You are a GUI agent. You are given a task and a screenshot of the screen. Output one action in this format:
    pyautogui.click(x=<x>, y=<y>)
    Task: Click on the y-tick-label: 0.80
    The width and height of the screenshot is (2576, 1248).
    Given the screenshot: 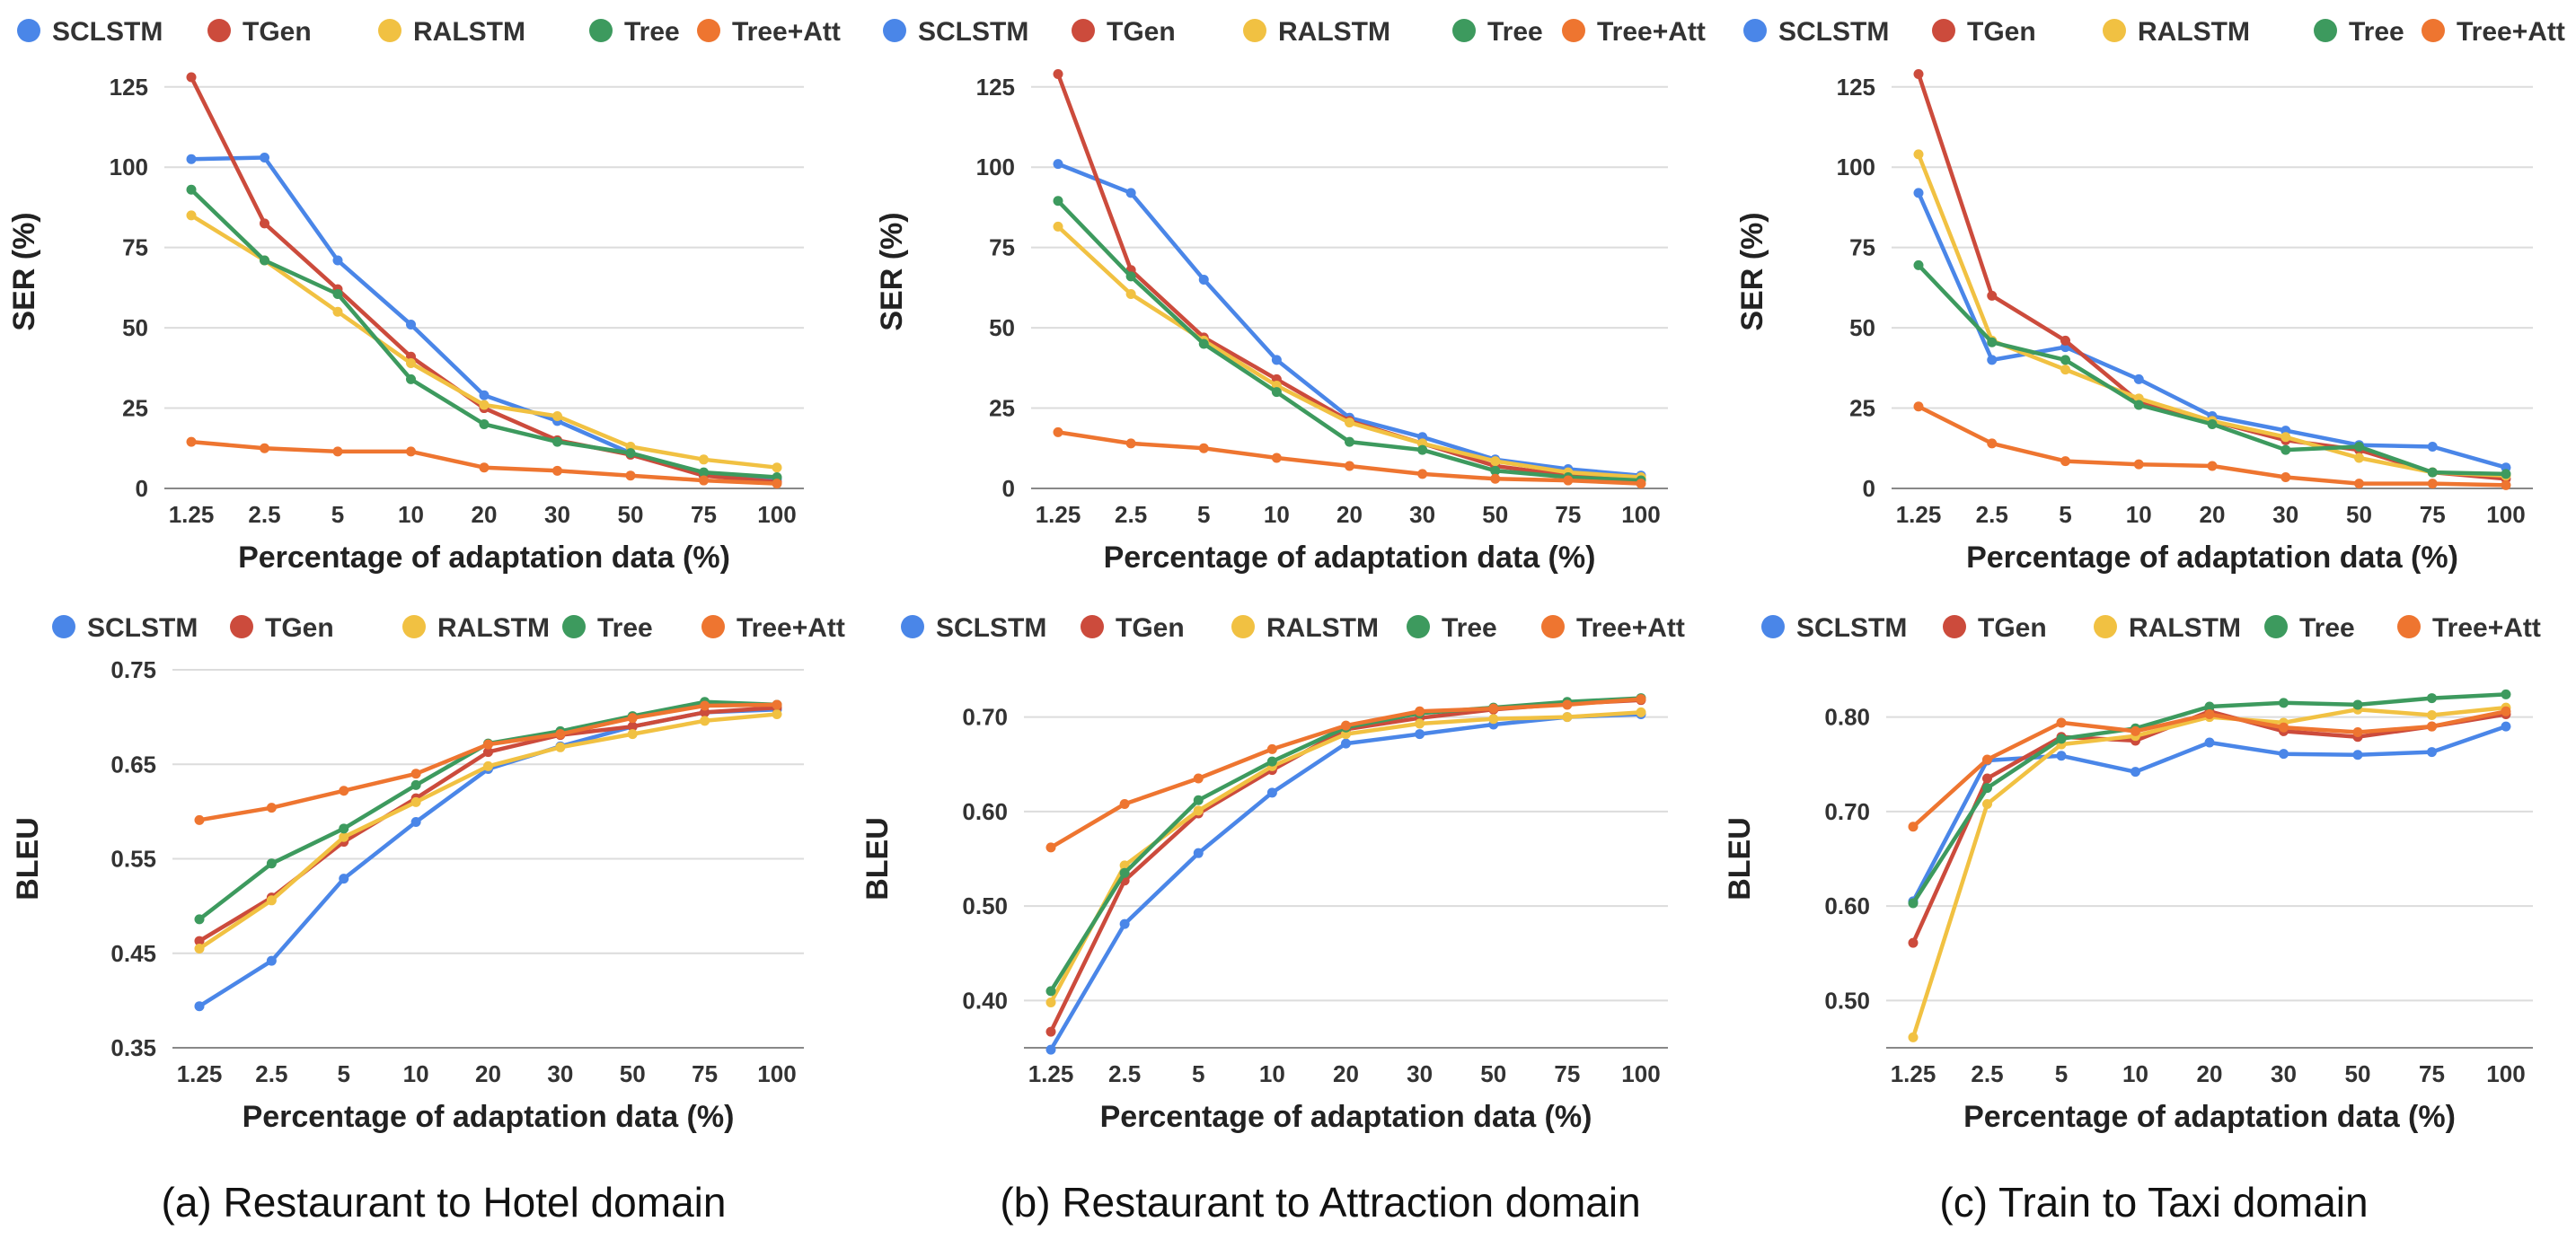 What is the action you would take?
    pyautogui.click(x=1847, y=717)
    